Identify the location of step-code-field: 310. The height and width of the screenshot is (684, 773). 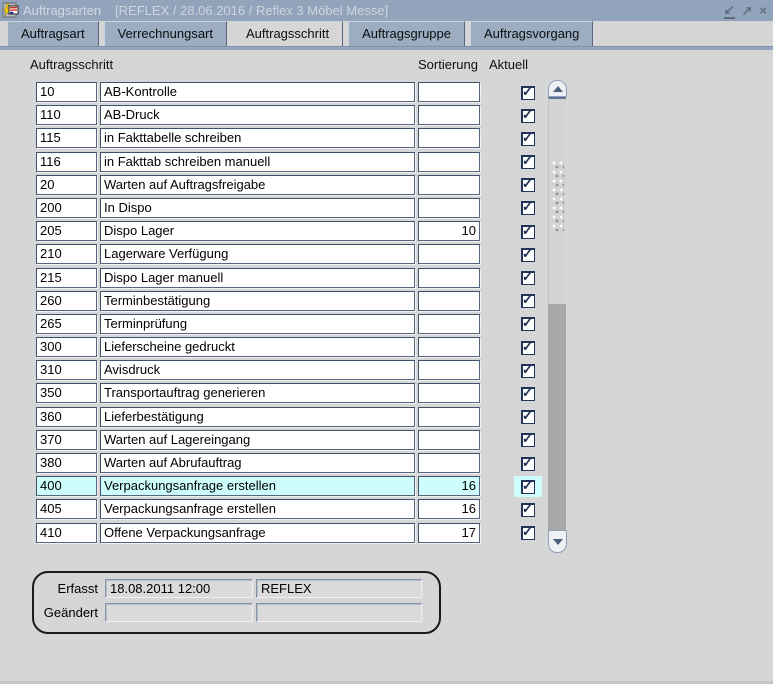
(66, 370).